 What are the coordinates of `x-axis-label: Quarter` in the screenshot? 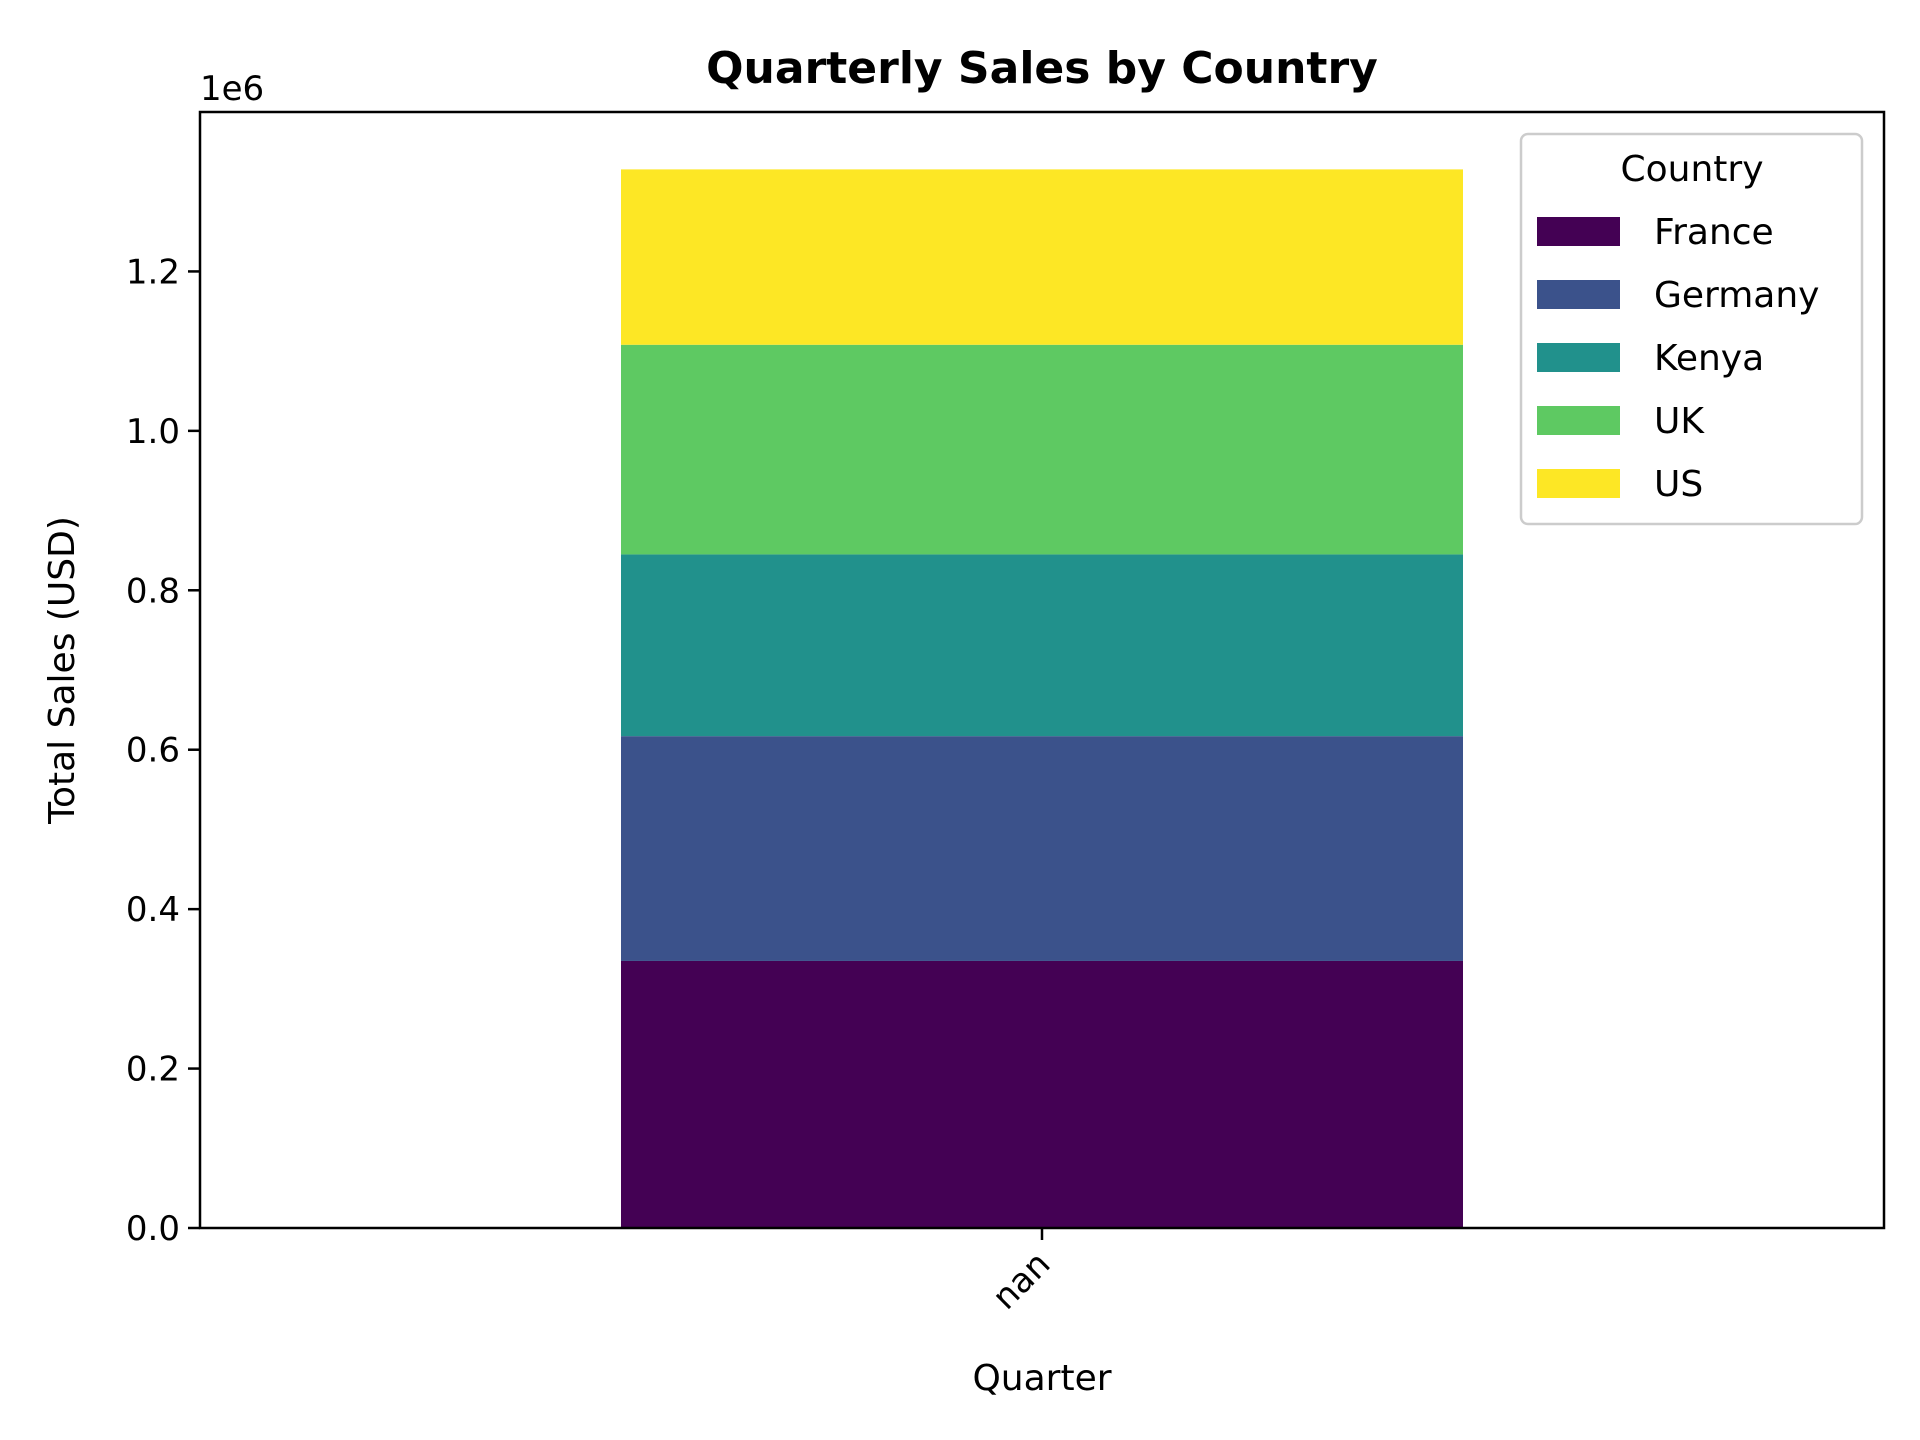 It's located at (1041, 1378).